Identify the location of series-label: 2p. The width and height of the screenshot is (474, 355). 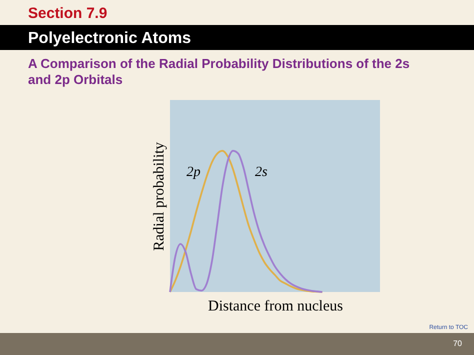
(193, 172).